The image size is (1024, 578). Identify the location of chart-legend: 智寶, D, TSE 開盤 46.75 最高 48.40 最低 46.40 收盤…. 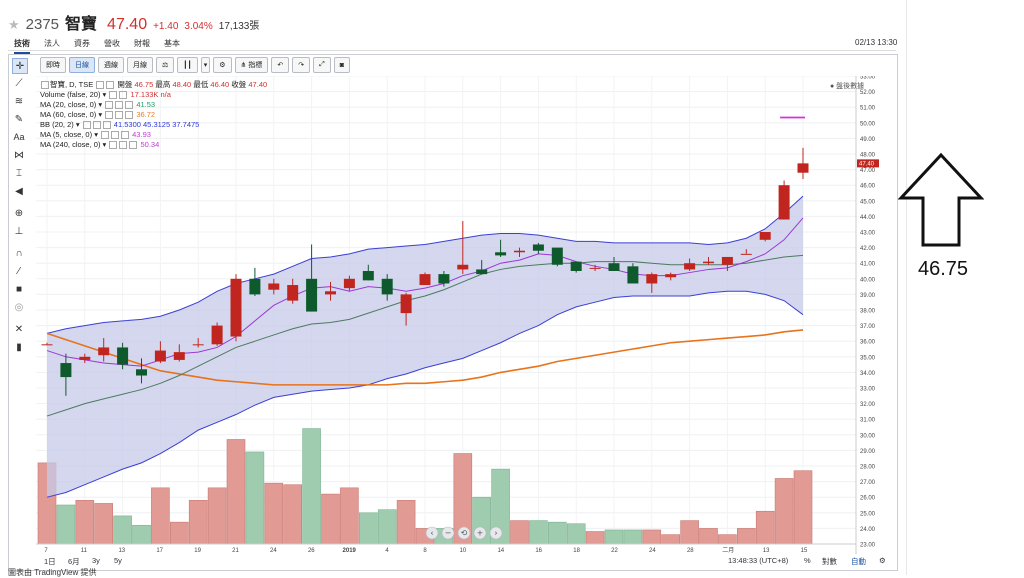
(153, 115).